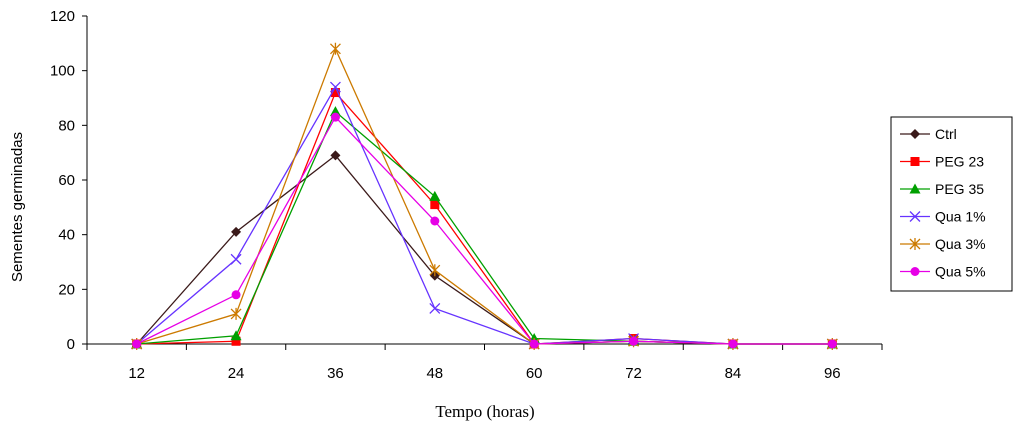 This screenshot has width=1020, height=430. I want to click on x-axis: 12 24 36 48 60 72 84 96, so click(484, 362).